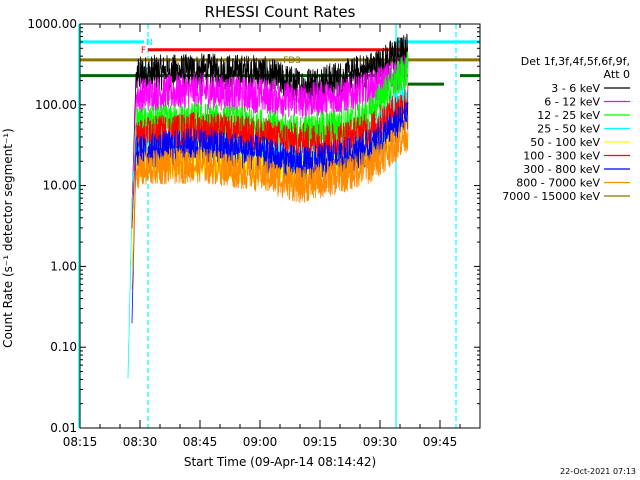 Image resolution: width=640 pixels, height=480 pixels. What do you see at coordinates (572, 102) in the screenshot?
I see `legend-label-1: 6 - 12 keV` at bounding box center [572, 102].